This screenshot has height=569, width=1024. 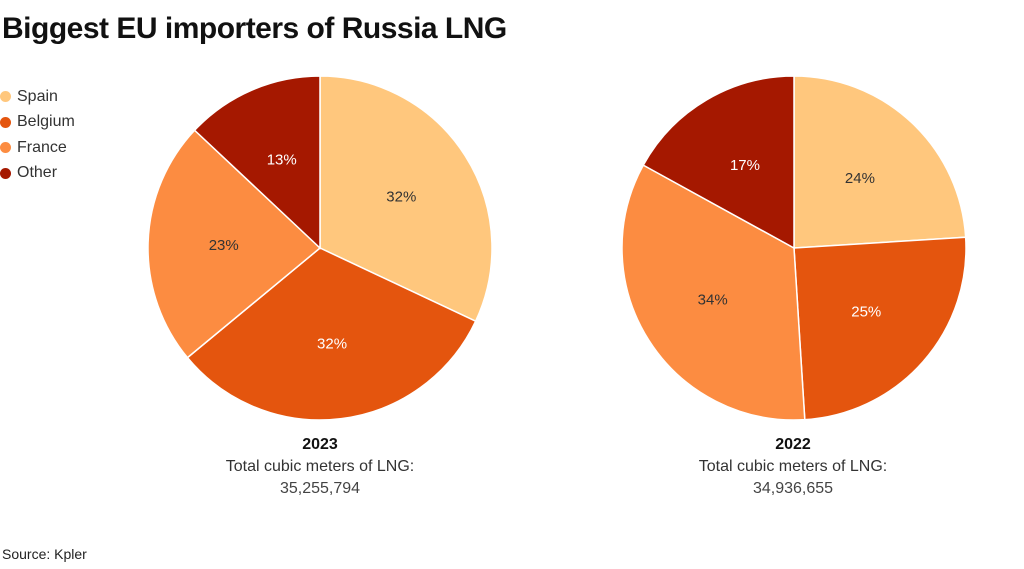 I want to click on legend-swatch-france, so click(x=5, y=148).